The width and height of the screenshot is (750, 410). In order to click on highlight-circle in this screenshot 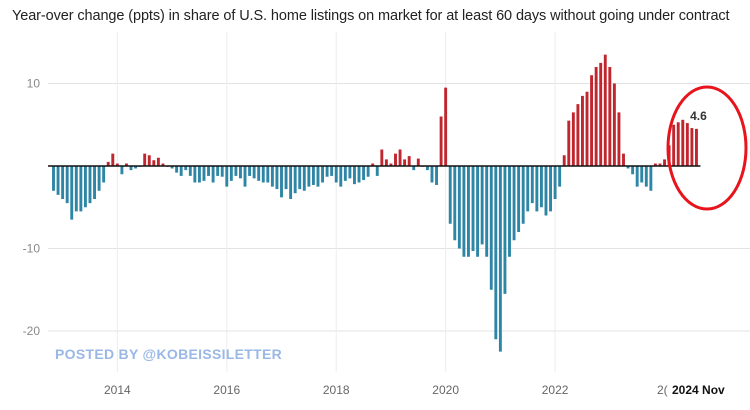, I will do `click(707, 148)`.